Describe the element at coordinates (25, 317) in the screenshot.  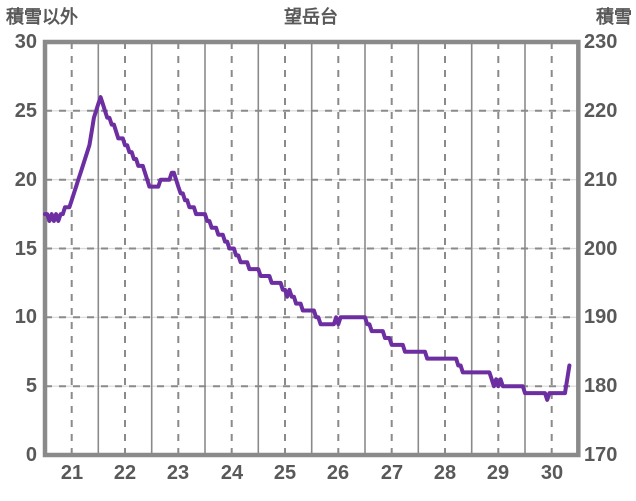
I see `left-tick-10: 10` at that location.